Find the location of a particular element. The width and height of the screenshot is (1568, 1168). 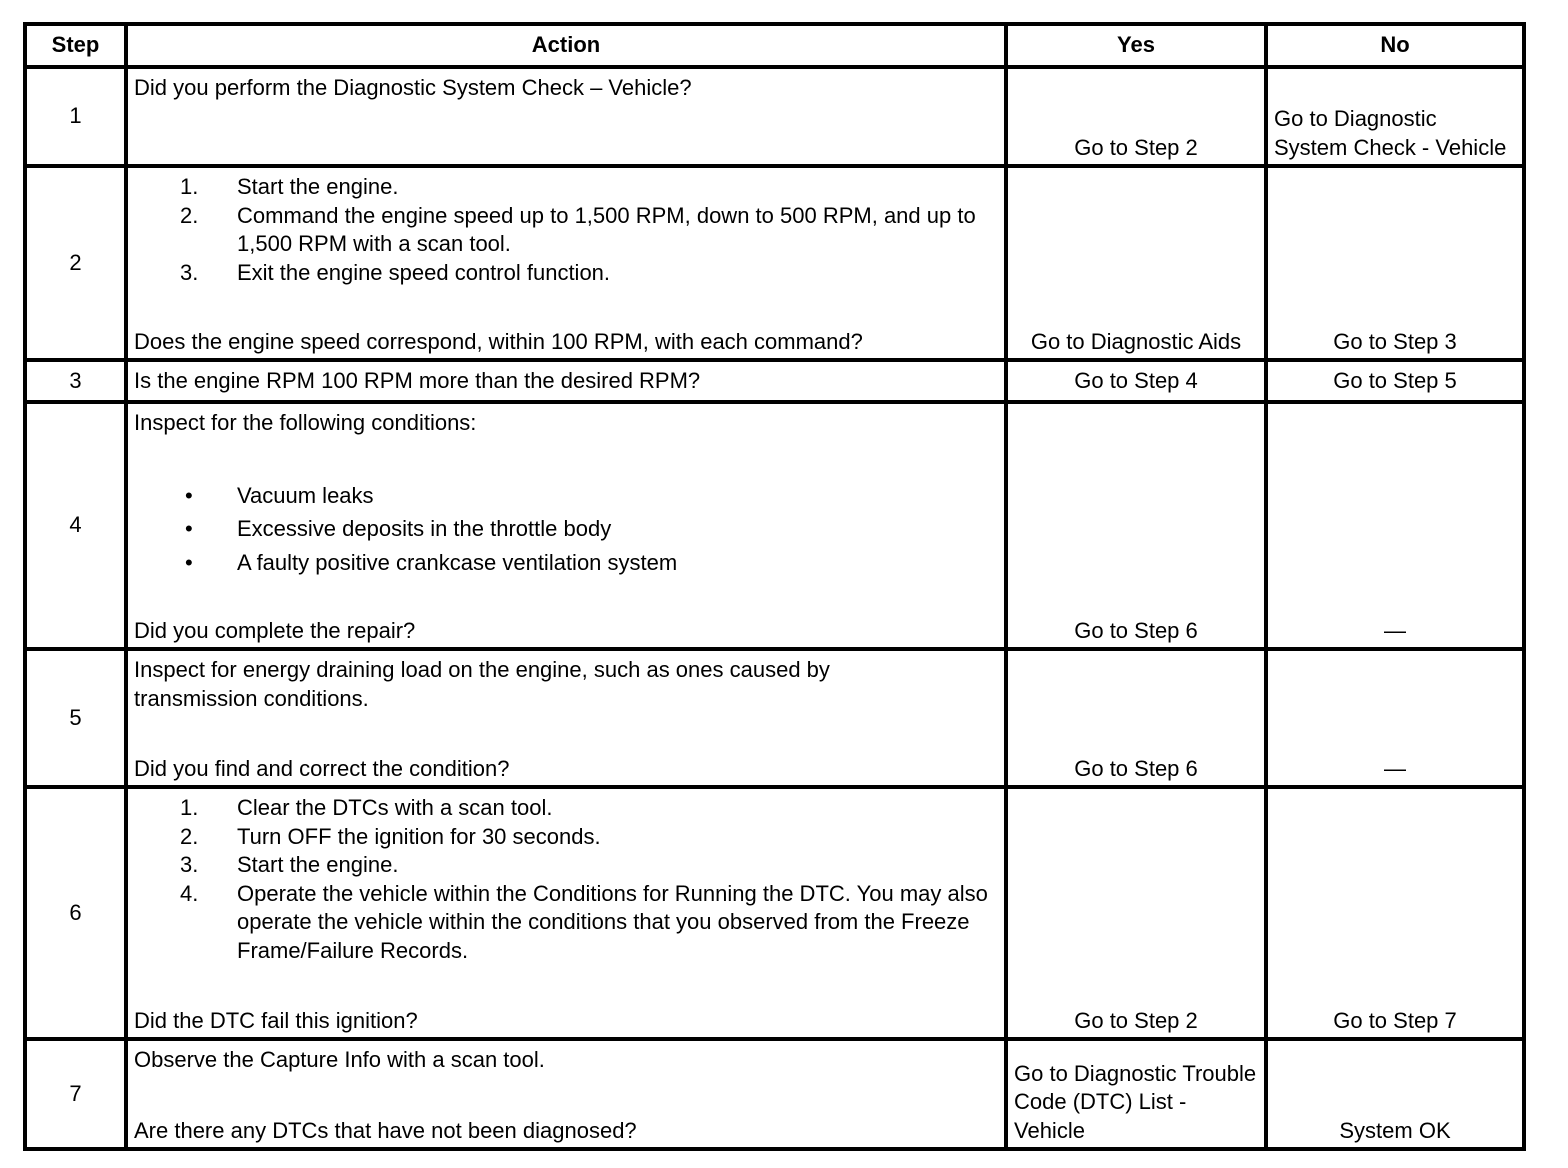

list-item: 3. Start the engine. is located at coordinates (566, 865).